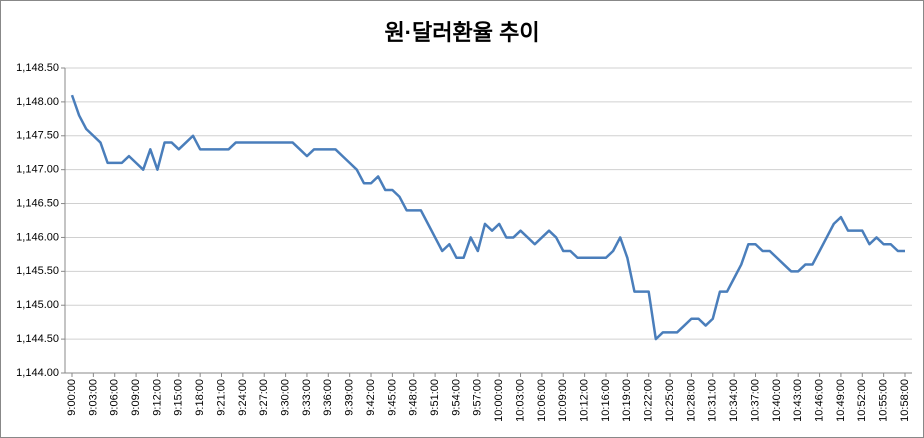 The image size is (924, 438). I want to click on x-tick-label: 9:42:00, so click(371, 397).